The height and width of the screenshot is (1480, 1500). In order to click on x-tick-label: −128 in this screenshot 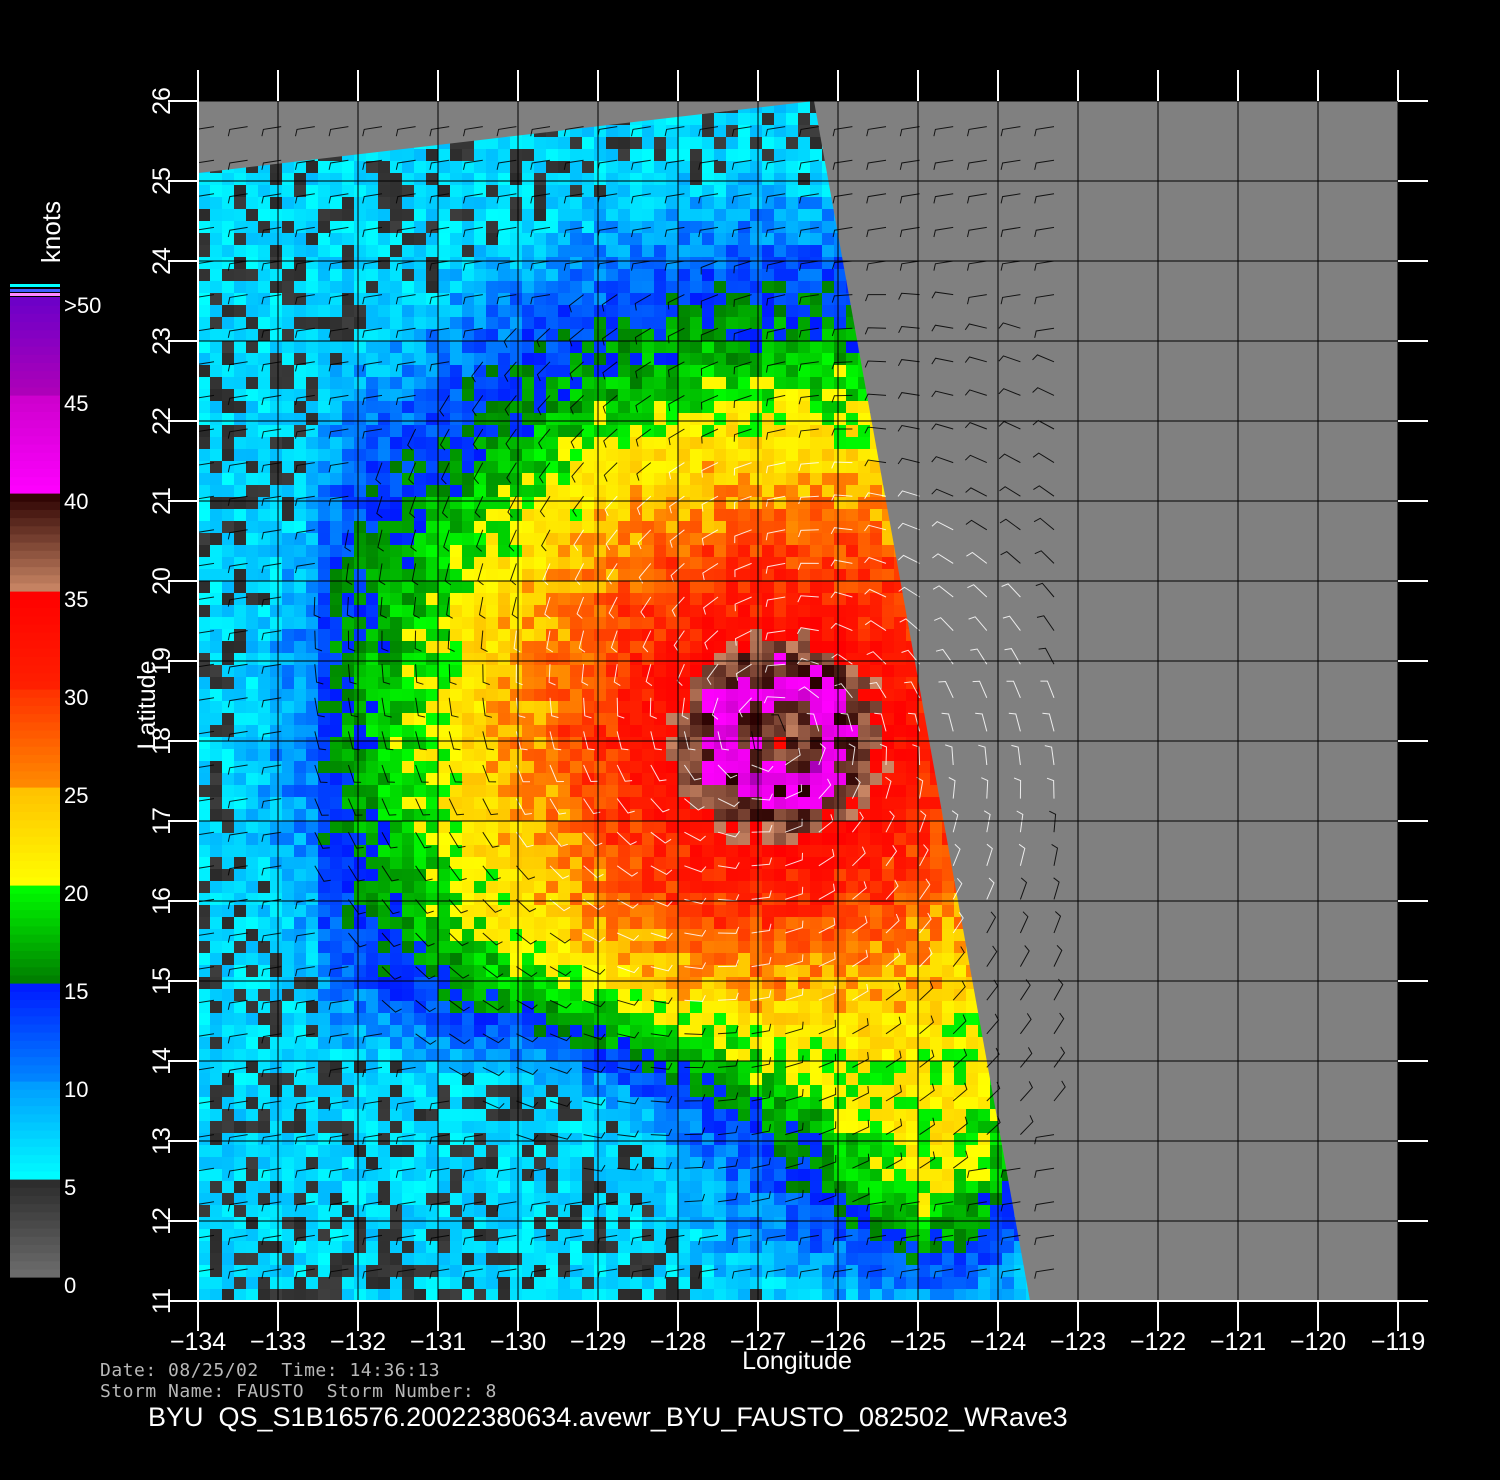, I will do `click(678, 1342)`.